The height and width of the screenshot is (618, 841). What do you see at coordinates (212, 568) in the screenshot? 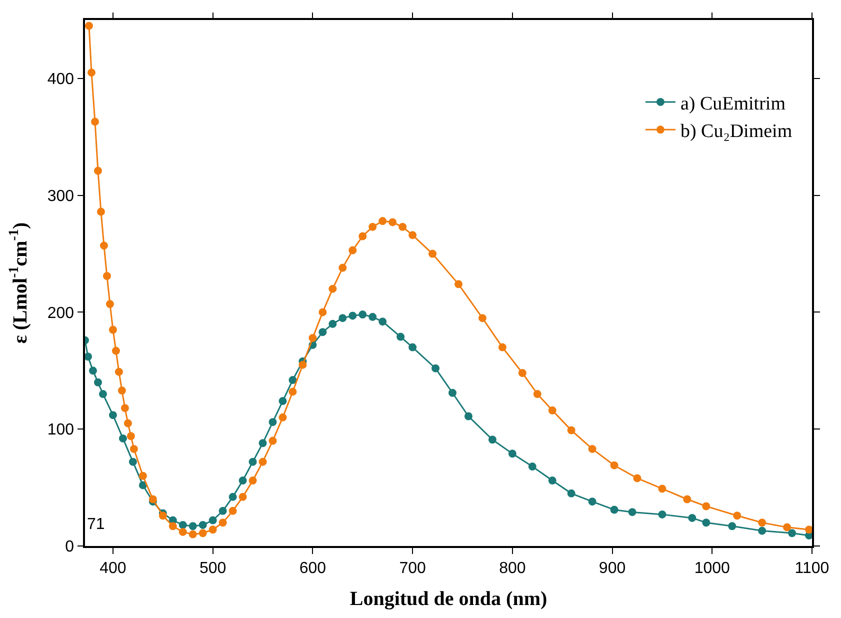
I see `x-tick-label: 500` at bounding box center [212, 568].